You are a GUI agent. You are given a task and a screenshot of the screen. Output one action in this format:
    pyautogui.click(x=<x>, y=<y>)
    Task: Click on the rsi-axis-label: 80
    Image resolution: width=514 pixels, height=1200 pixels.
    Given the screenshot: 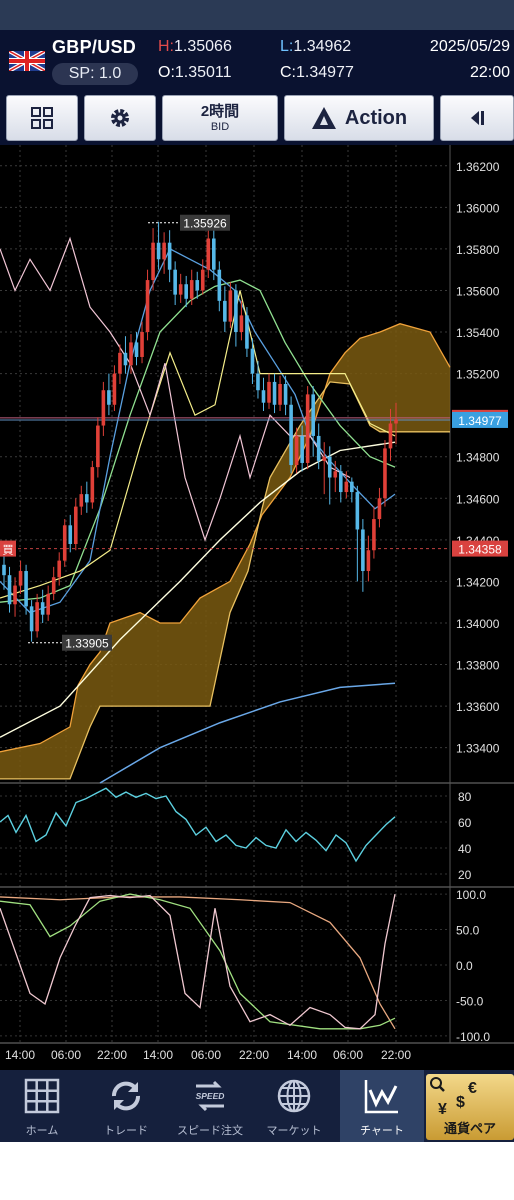 What is the action you would take?
    pyautogui.click(x=465, y=797)
    